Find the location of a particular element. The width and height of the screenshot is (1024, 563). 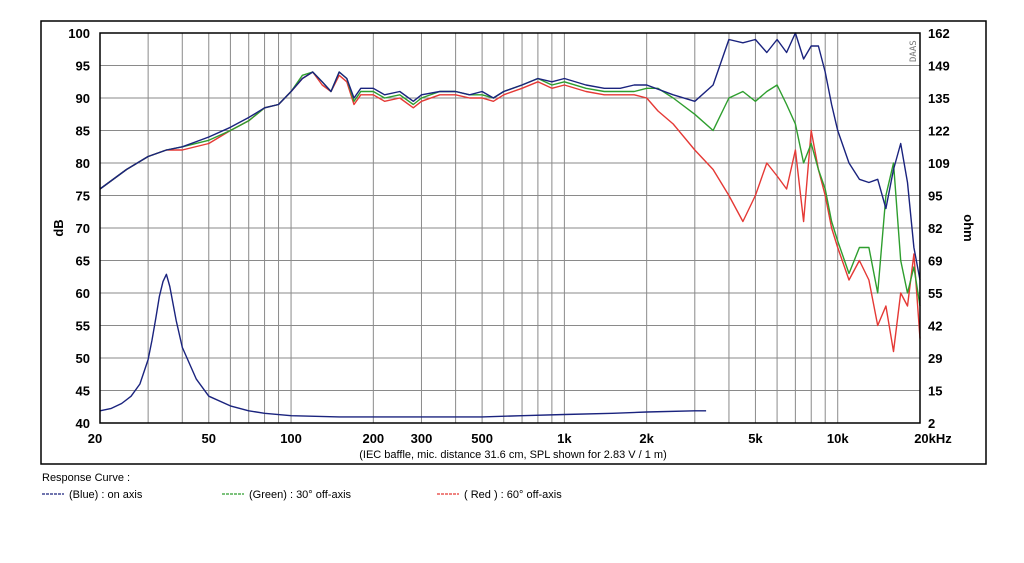

y-left-tick-label: 85 is located at coordinates (83, 131).